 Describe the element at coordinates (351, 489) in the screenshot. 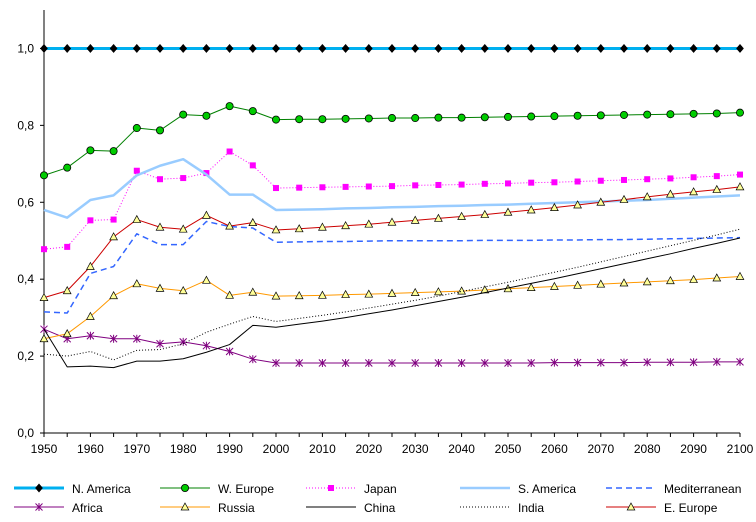

I see `legend-item-japan: Japan` at that location.